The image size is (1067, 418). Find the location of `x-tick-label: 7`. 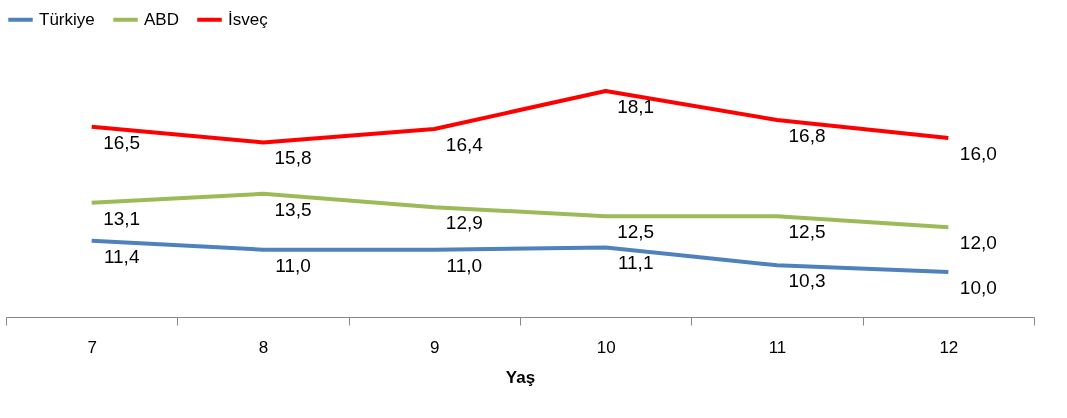

x-tick-label: 7 is located at coordinates (92, 347).